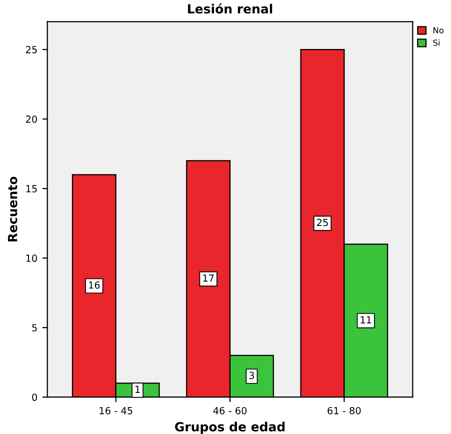  What do you see at coordinates (230, 410) in the screenshot?
I see `x-tick-label: 46 - 60` at bounding box center [230, 410].